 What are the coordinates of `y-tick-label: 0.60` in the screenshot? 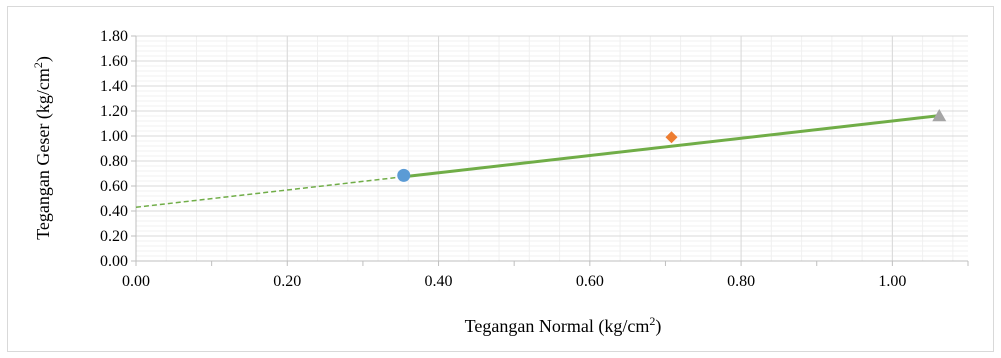 It's located at (114, 186).